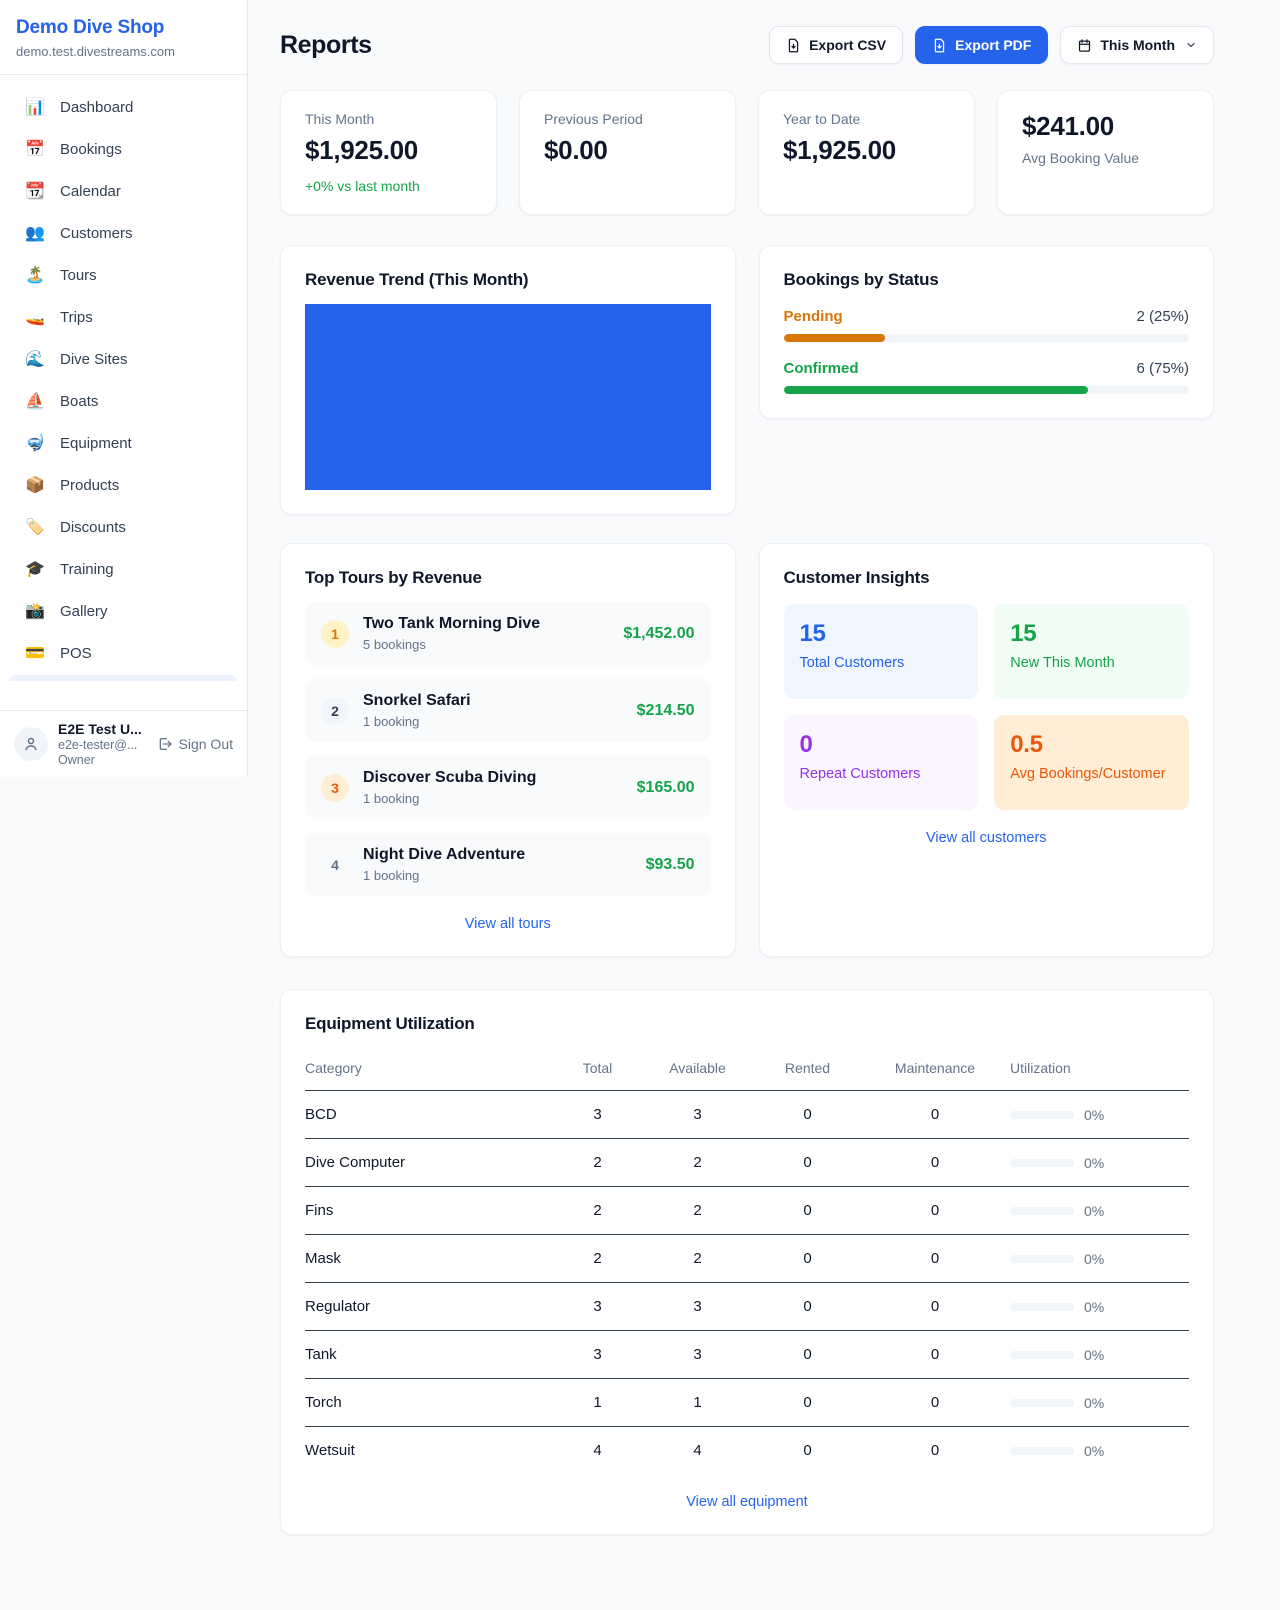 The image size is (1280, 1610). Describe the element at coordinates (123, 275) in the screenshot. I see `sidebar-item-tours: 🏝️ Tours` at that location.